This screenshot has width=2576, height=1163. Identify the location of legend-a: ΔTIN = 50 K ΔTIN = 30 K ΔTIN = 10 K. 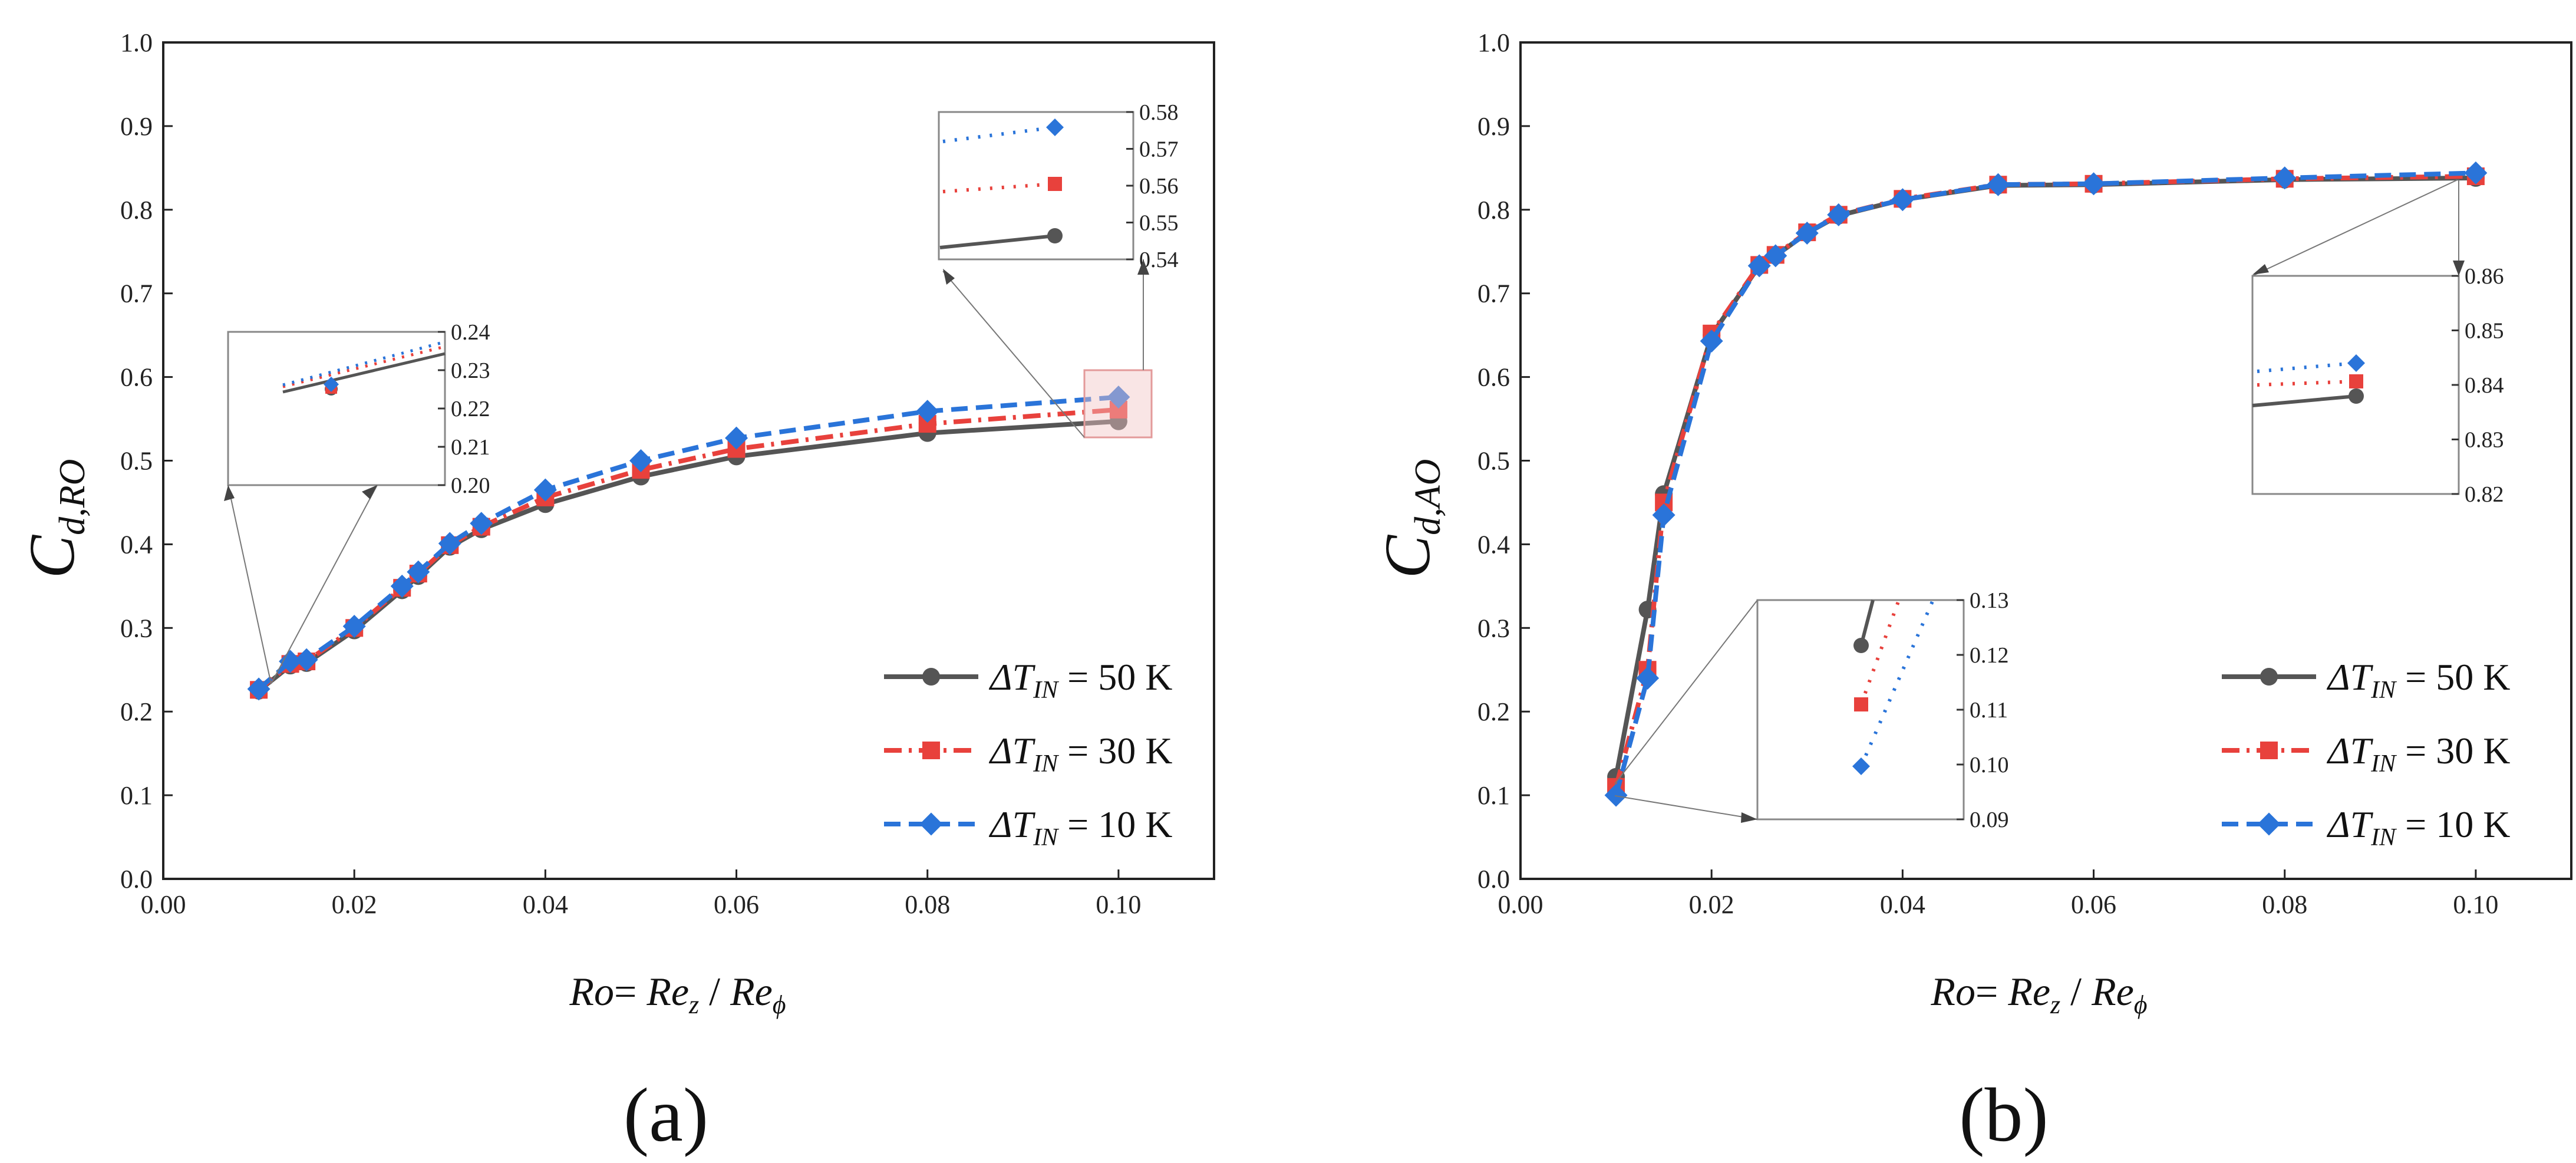
(1028, 753).